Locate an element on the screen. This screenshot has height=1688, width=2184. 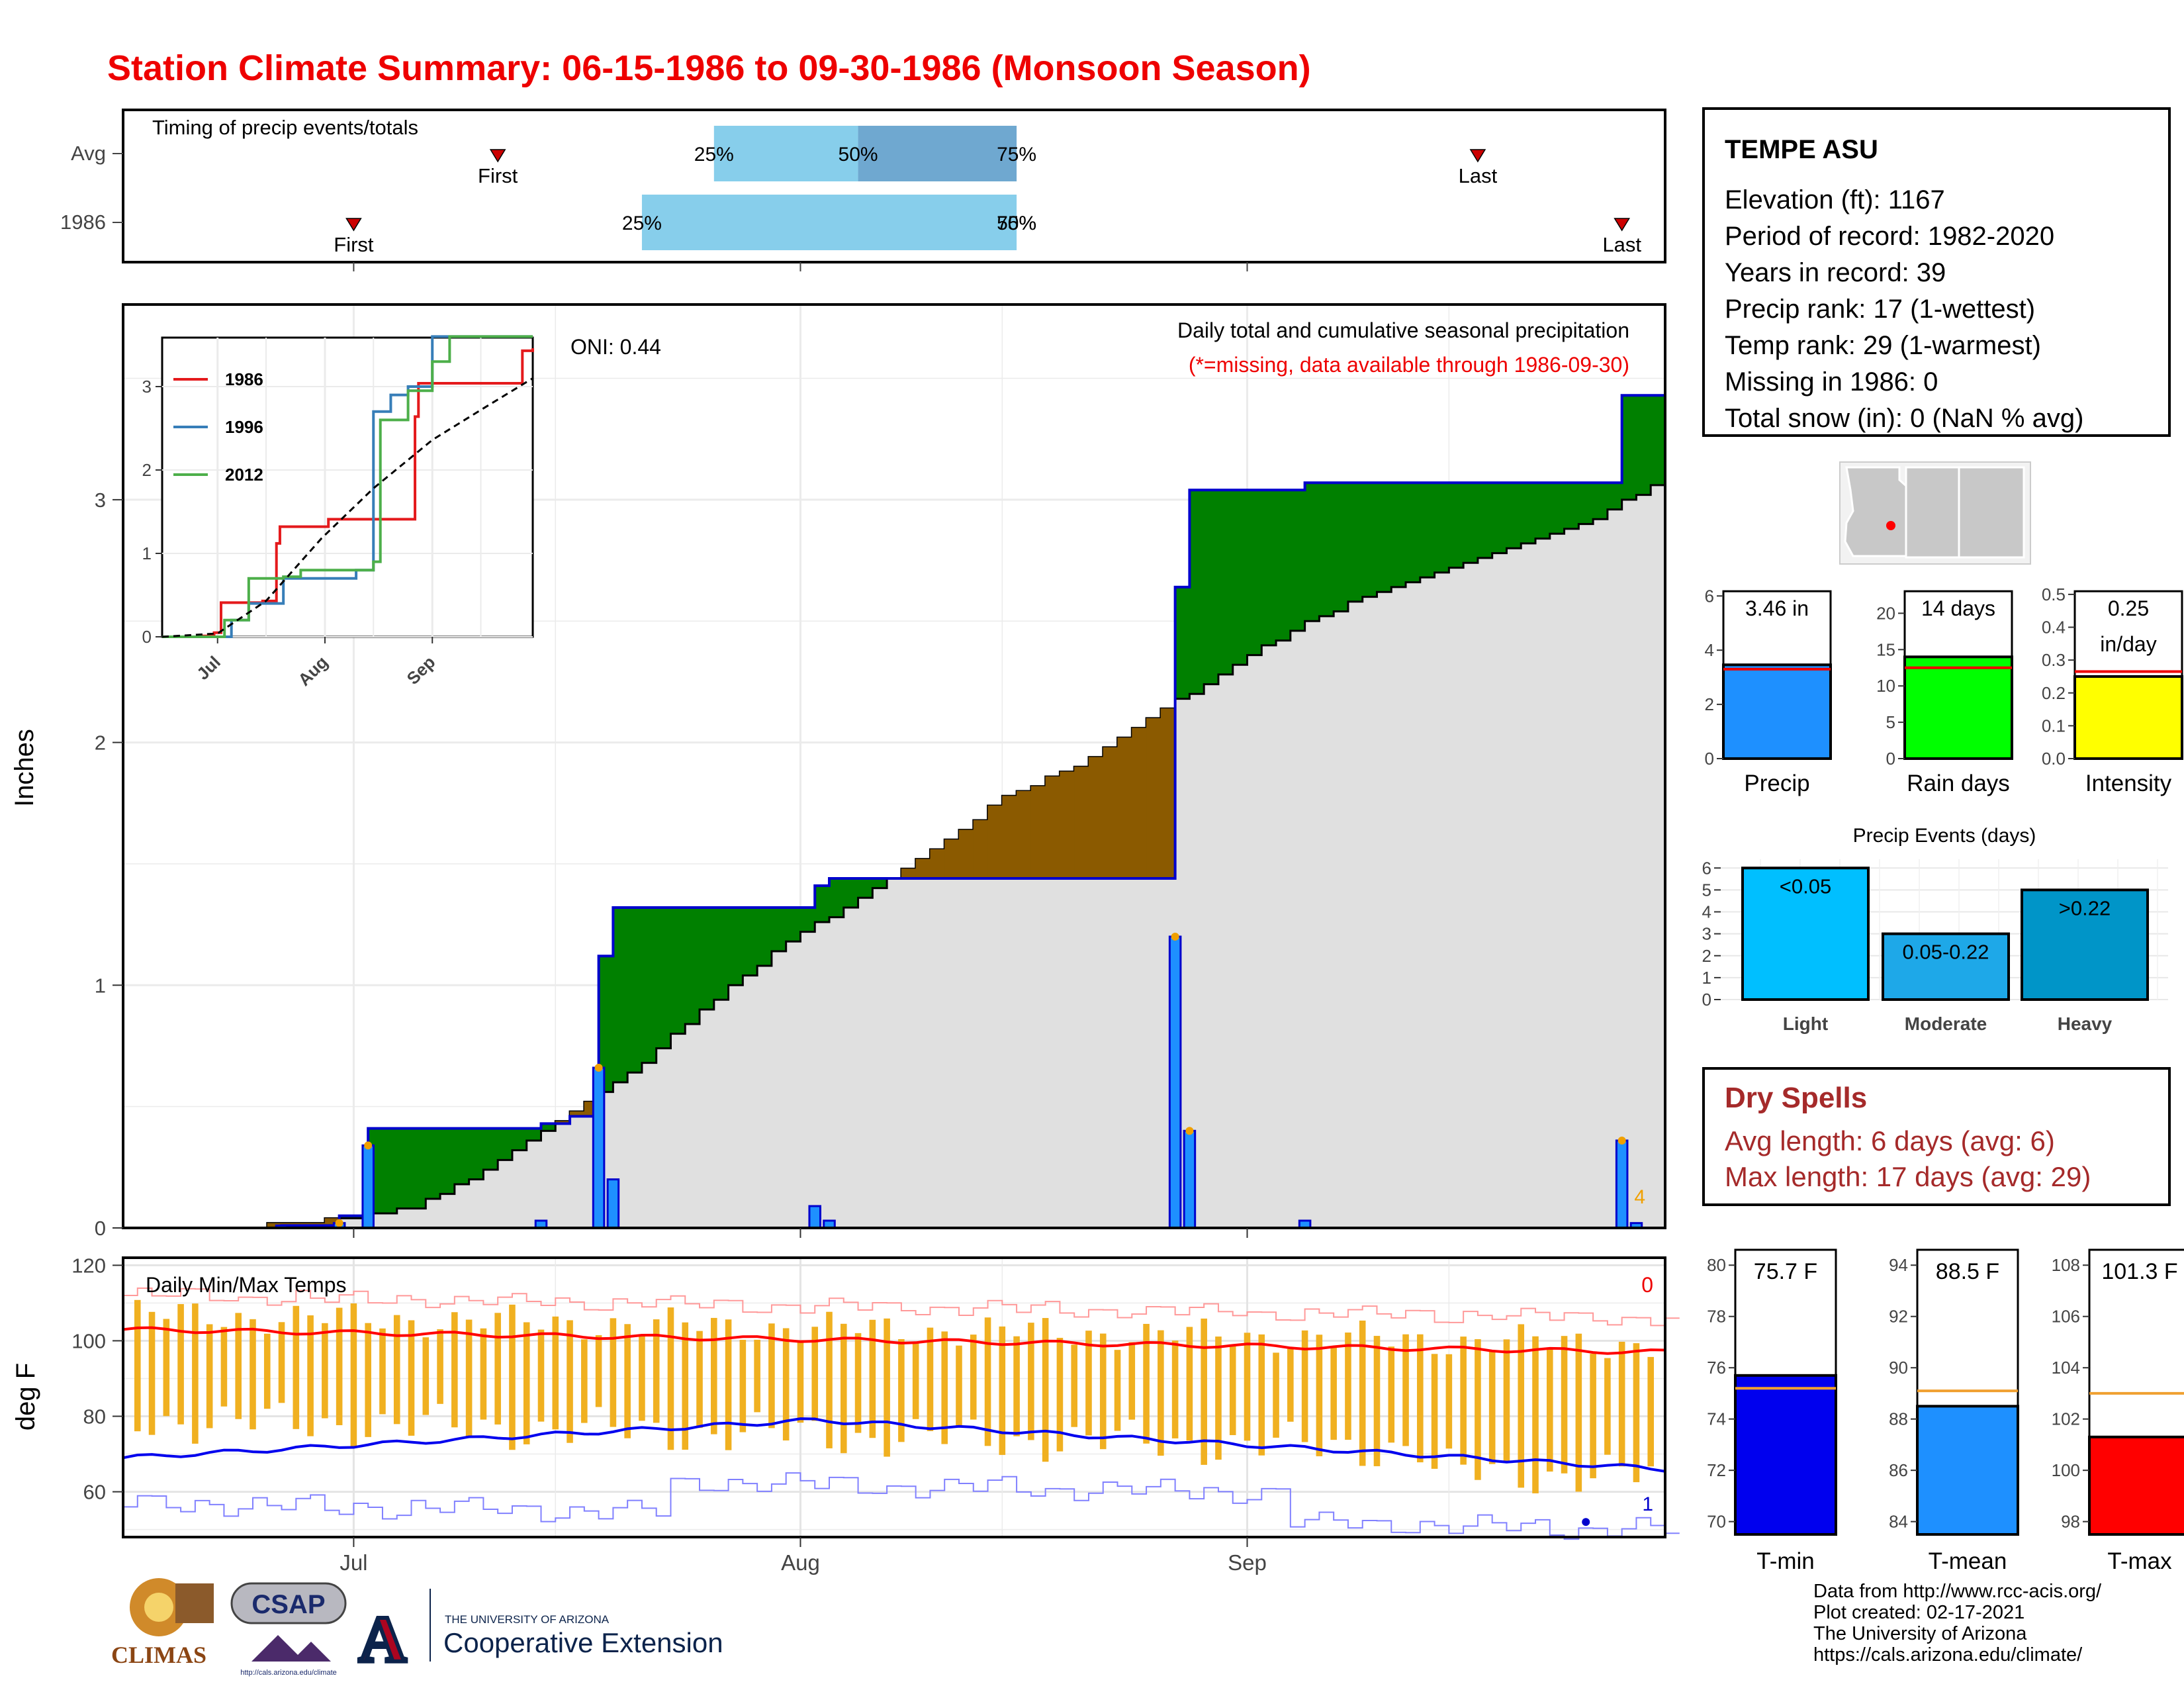
csap-mountain is located at coordinates (291, 1648).